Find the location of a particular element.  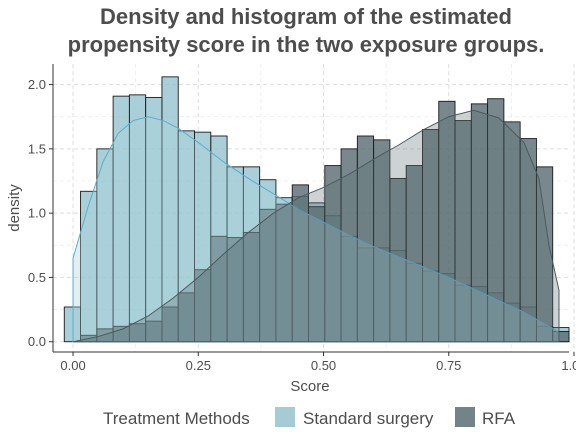

legend: Treatment Methods Standard surgery RFA is located at coordinates (309, 417).